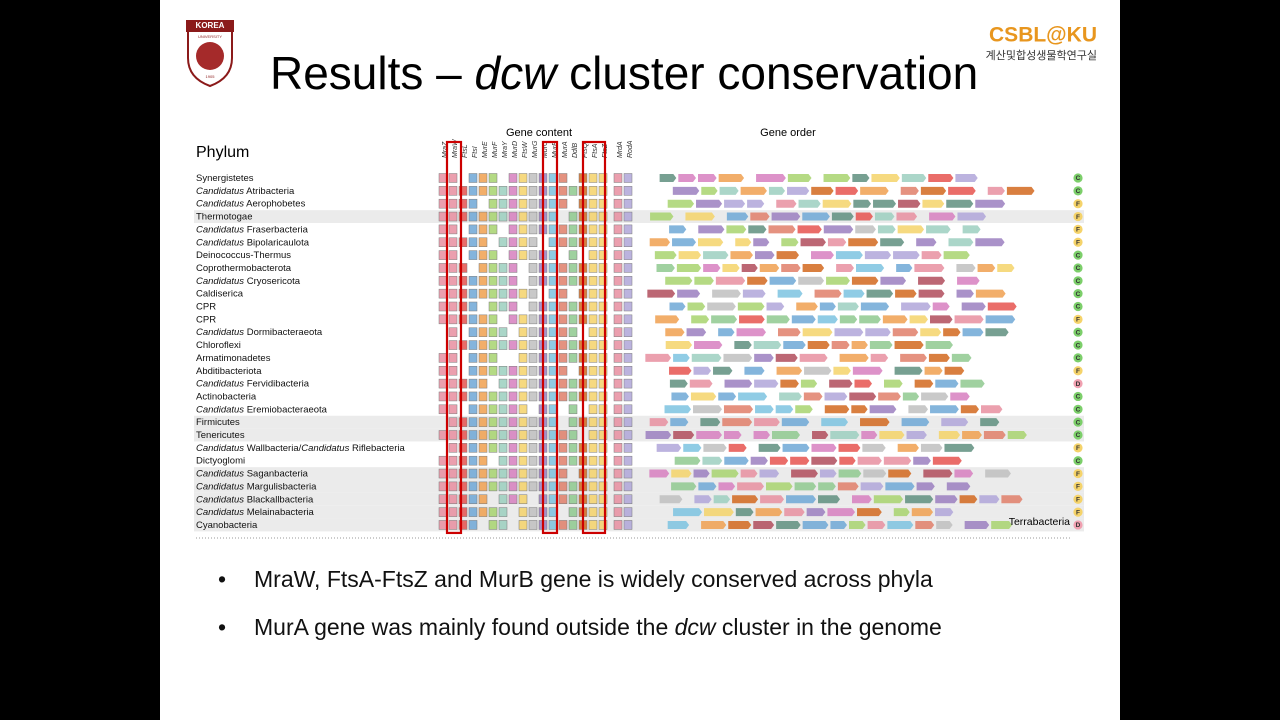 This screenshot has width=1280, height=720. What do you see at coordinates (225, 178) in the screenshot?
I see `phylum-label-part: Synergistetes` at bounding box center [225, 178].